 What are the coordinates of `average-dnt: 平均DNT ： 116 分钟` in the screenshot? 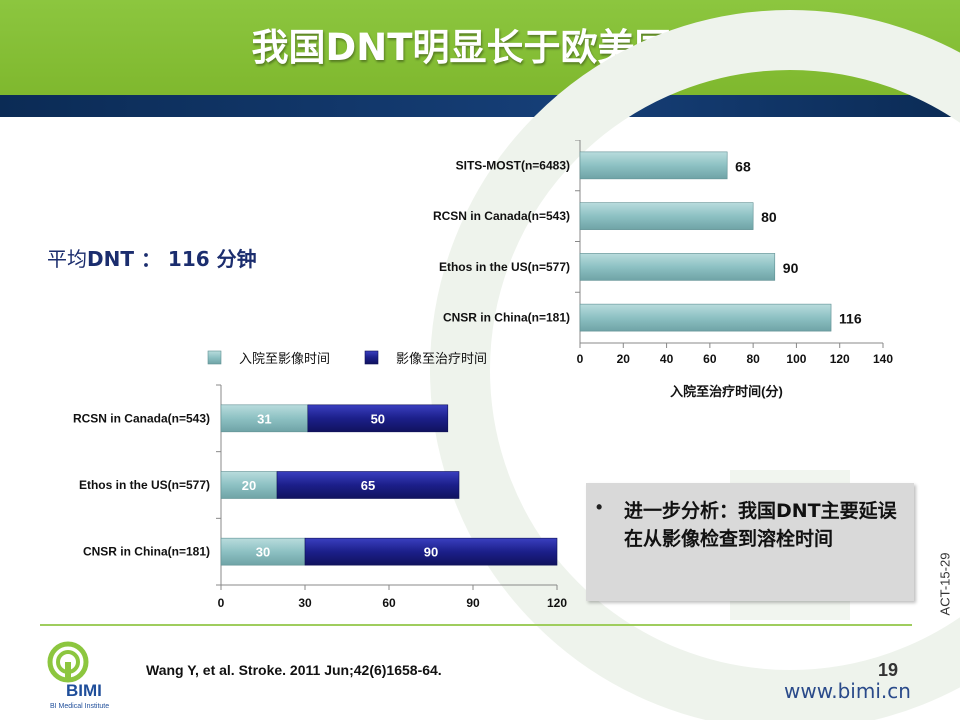 It's located at (152, 257).